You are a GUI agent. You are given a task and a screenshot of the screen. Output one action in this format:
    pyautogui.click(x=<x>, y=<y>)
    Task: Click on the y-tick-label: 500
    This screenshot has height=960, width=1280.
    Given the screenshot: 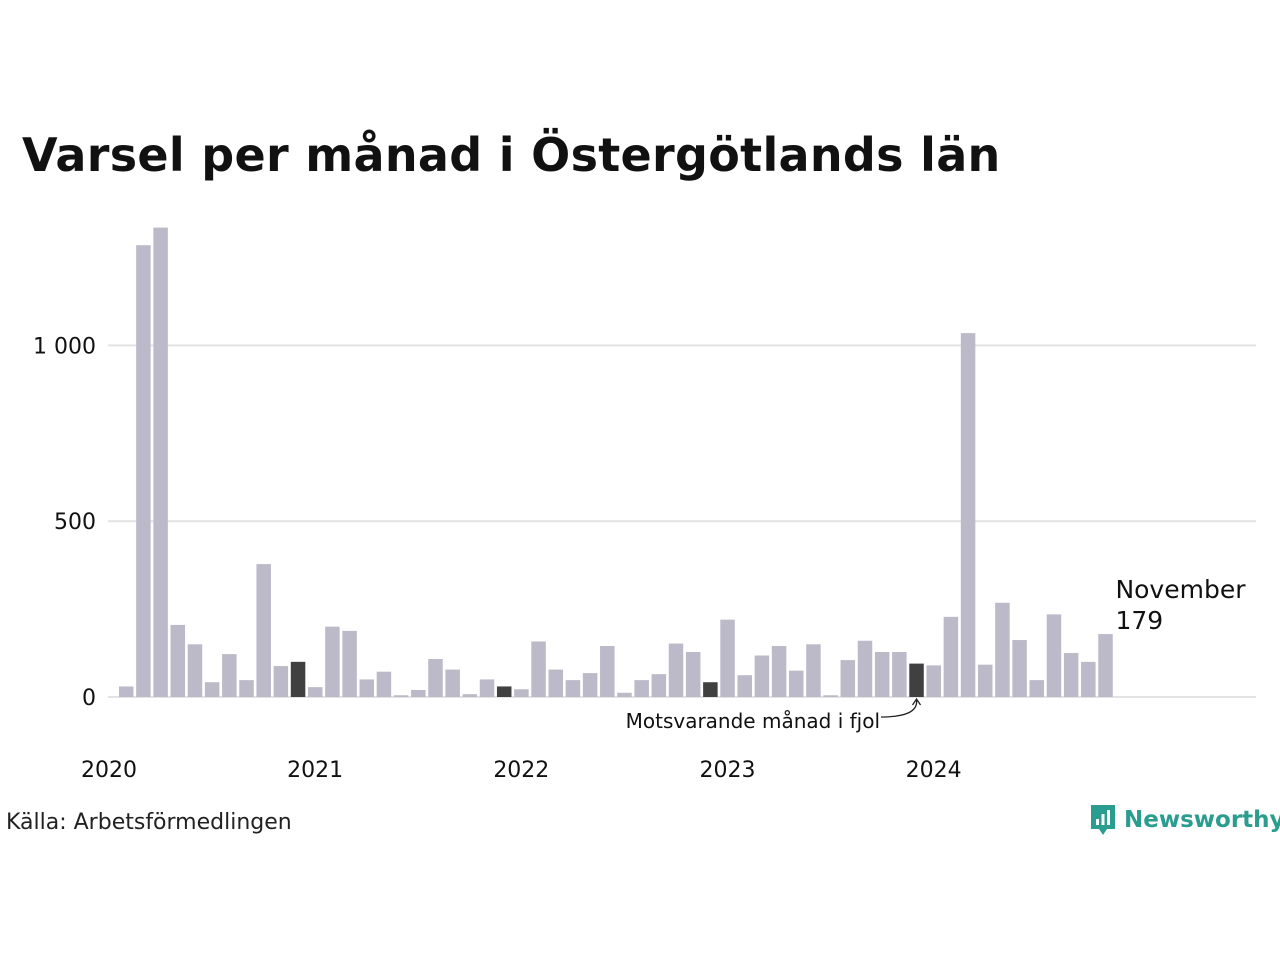 What is the action you would take?
    pyautogui.click(x=75, y=522)
    